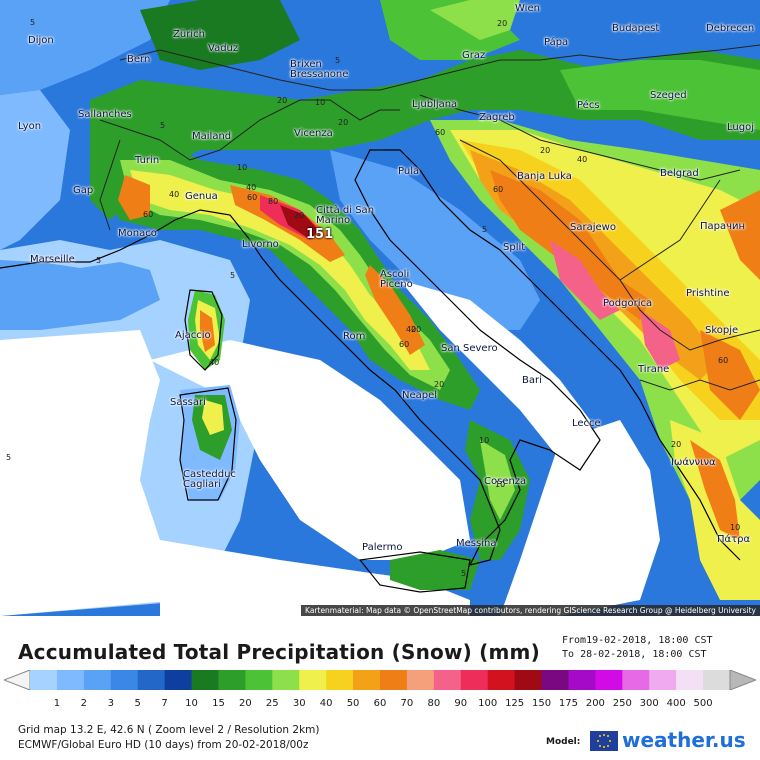 The image size is (760, 760). I want to click on colorbar-tick-label: 5, so click(137, 703).